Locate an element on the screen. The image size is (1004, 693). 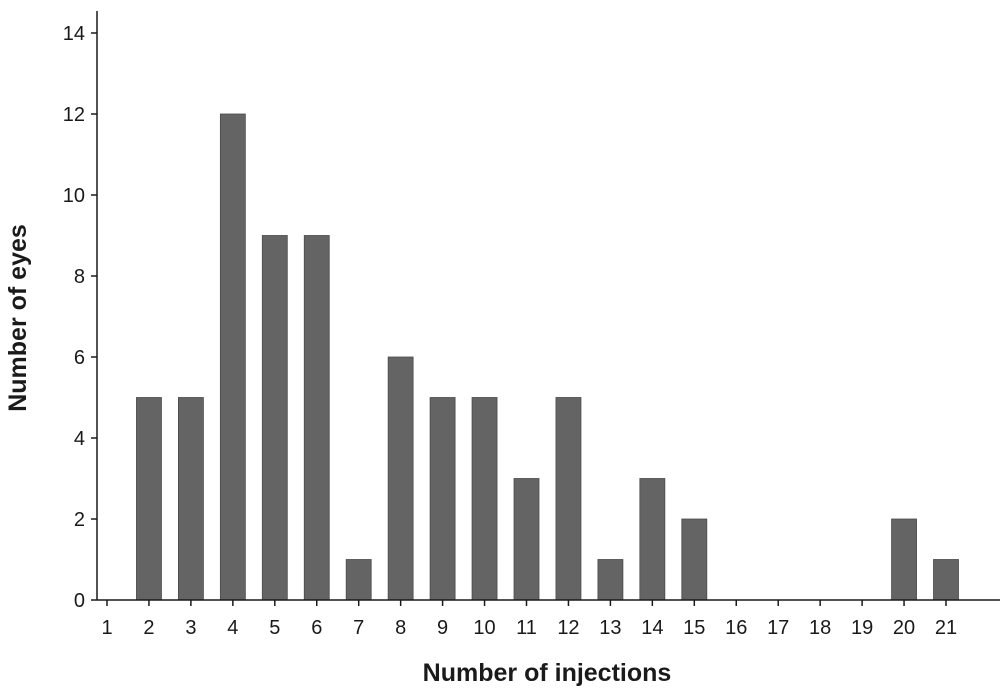
x-tick-label: 15 is located at coordinates (694, 628).